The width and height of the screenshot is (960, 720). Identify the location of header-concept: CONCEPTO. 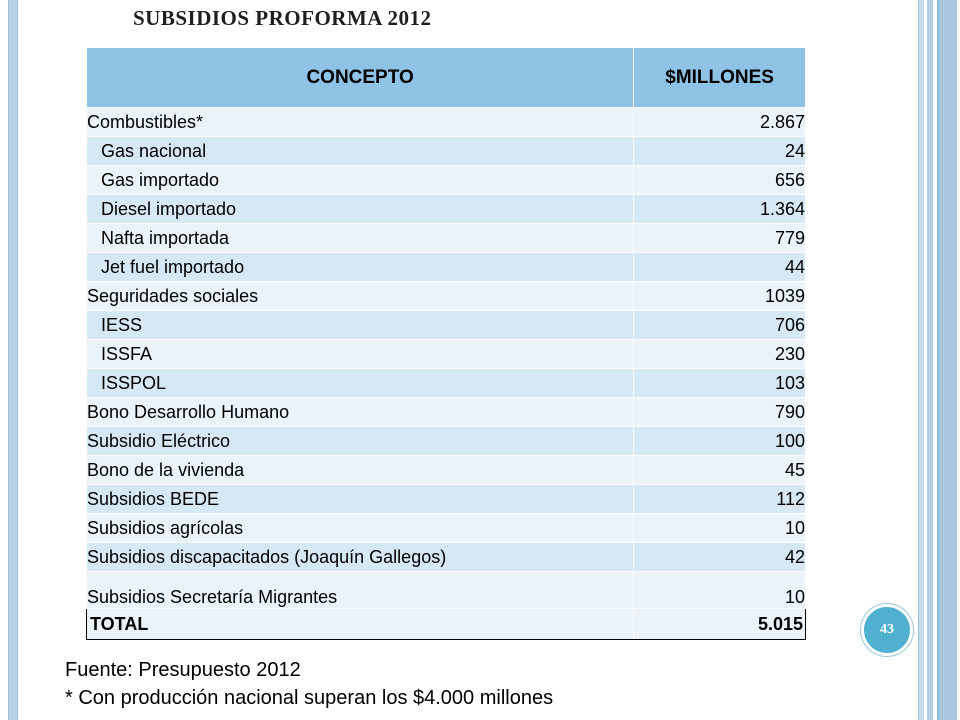
(360, 77).